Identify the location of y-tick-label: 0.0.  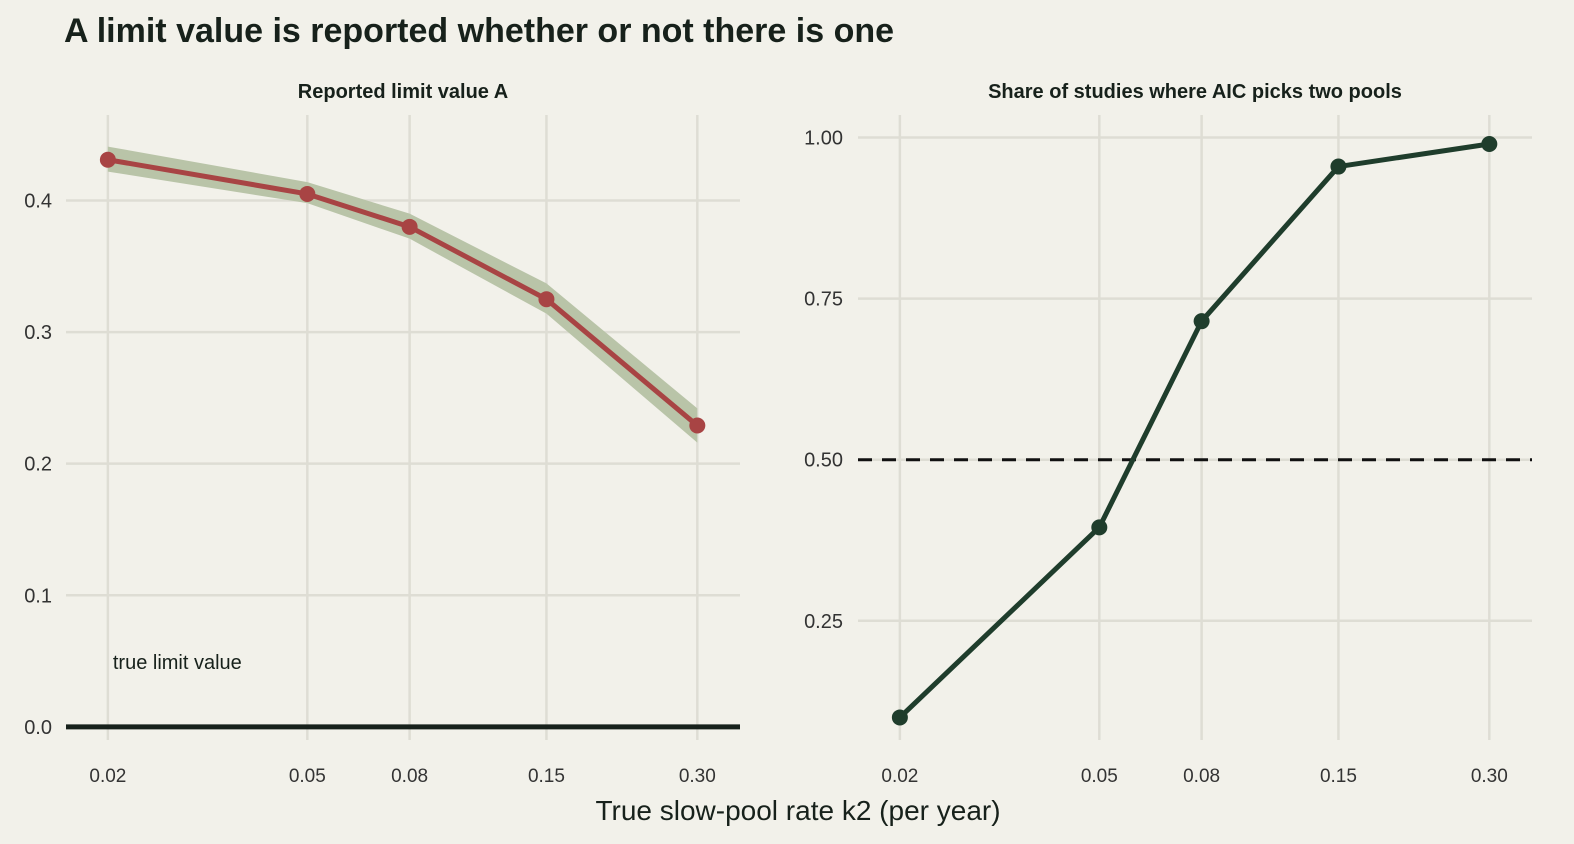
(38, 728).